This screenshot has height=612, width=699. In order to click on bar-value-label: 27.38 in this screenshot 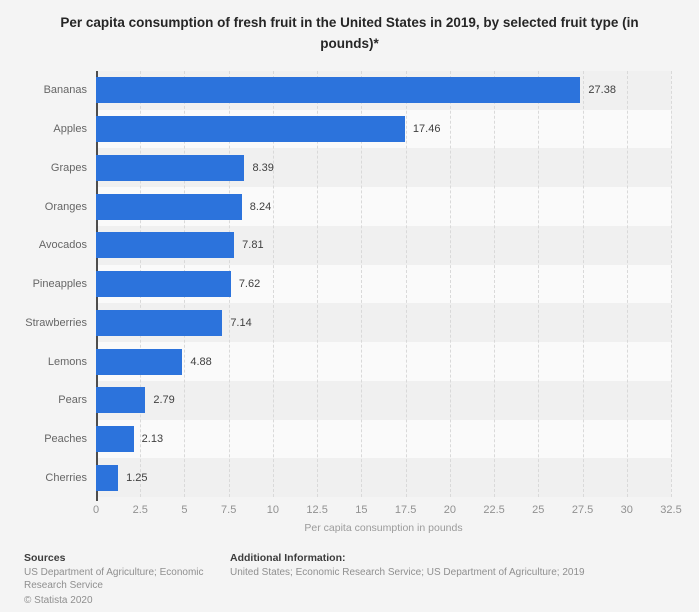, I will do `click(602, 90)`.